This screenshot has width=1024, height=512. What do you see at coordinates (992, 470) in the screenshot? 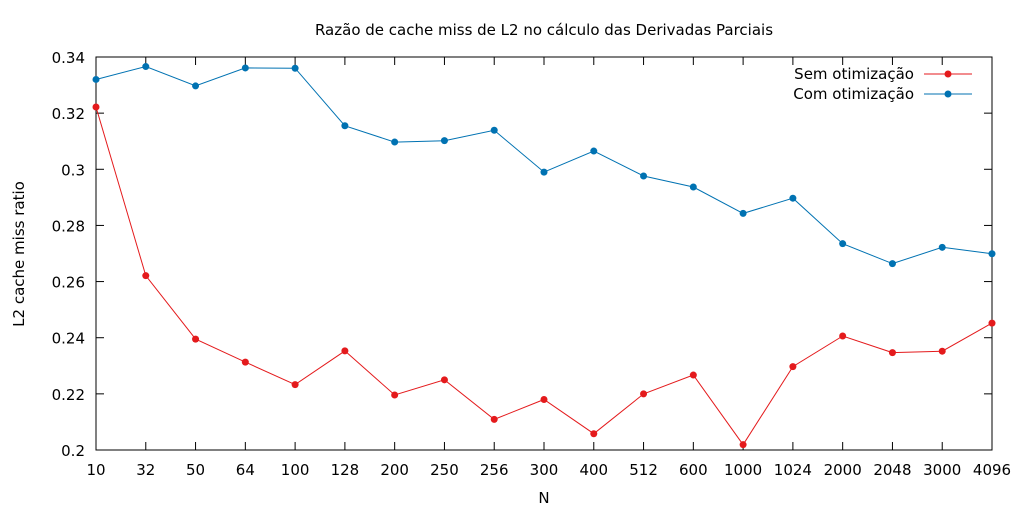
I see `x-tick-label: 4096` at bounding box center [992, 470].